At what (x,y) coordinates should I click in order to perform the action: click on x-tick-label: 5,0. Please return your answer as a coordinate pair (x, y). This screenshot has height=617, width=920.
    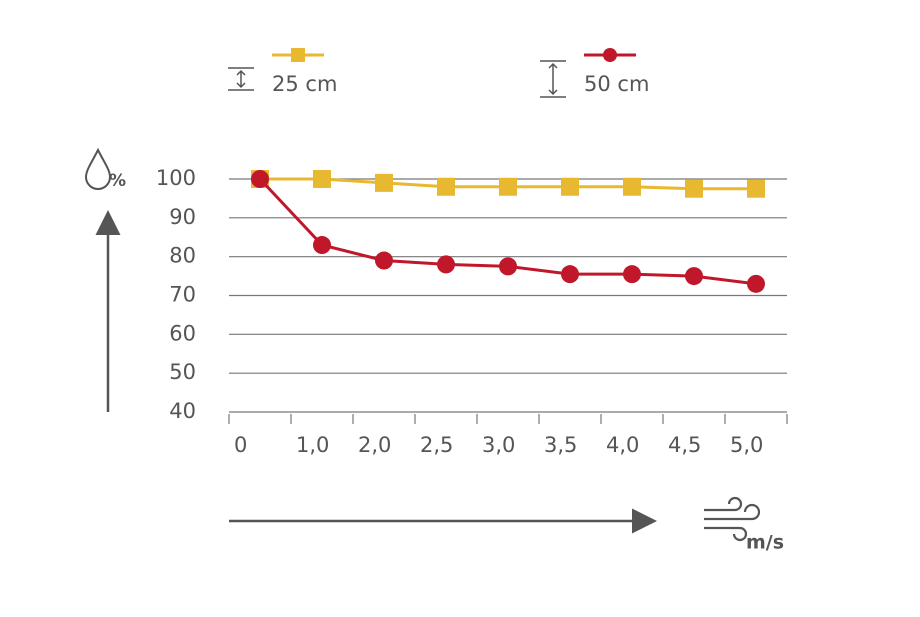
    Looking at the image, I should click on (746, 445).